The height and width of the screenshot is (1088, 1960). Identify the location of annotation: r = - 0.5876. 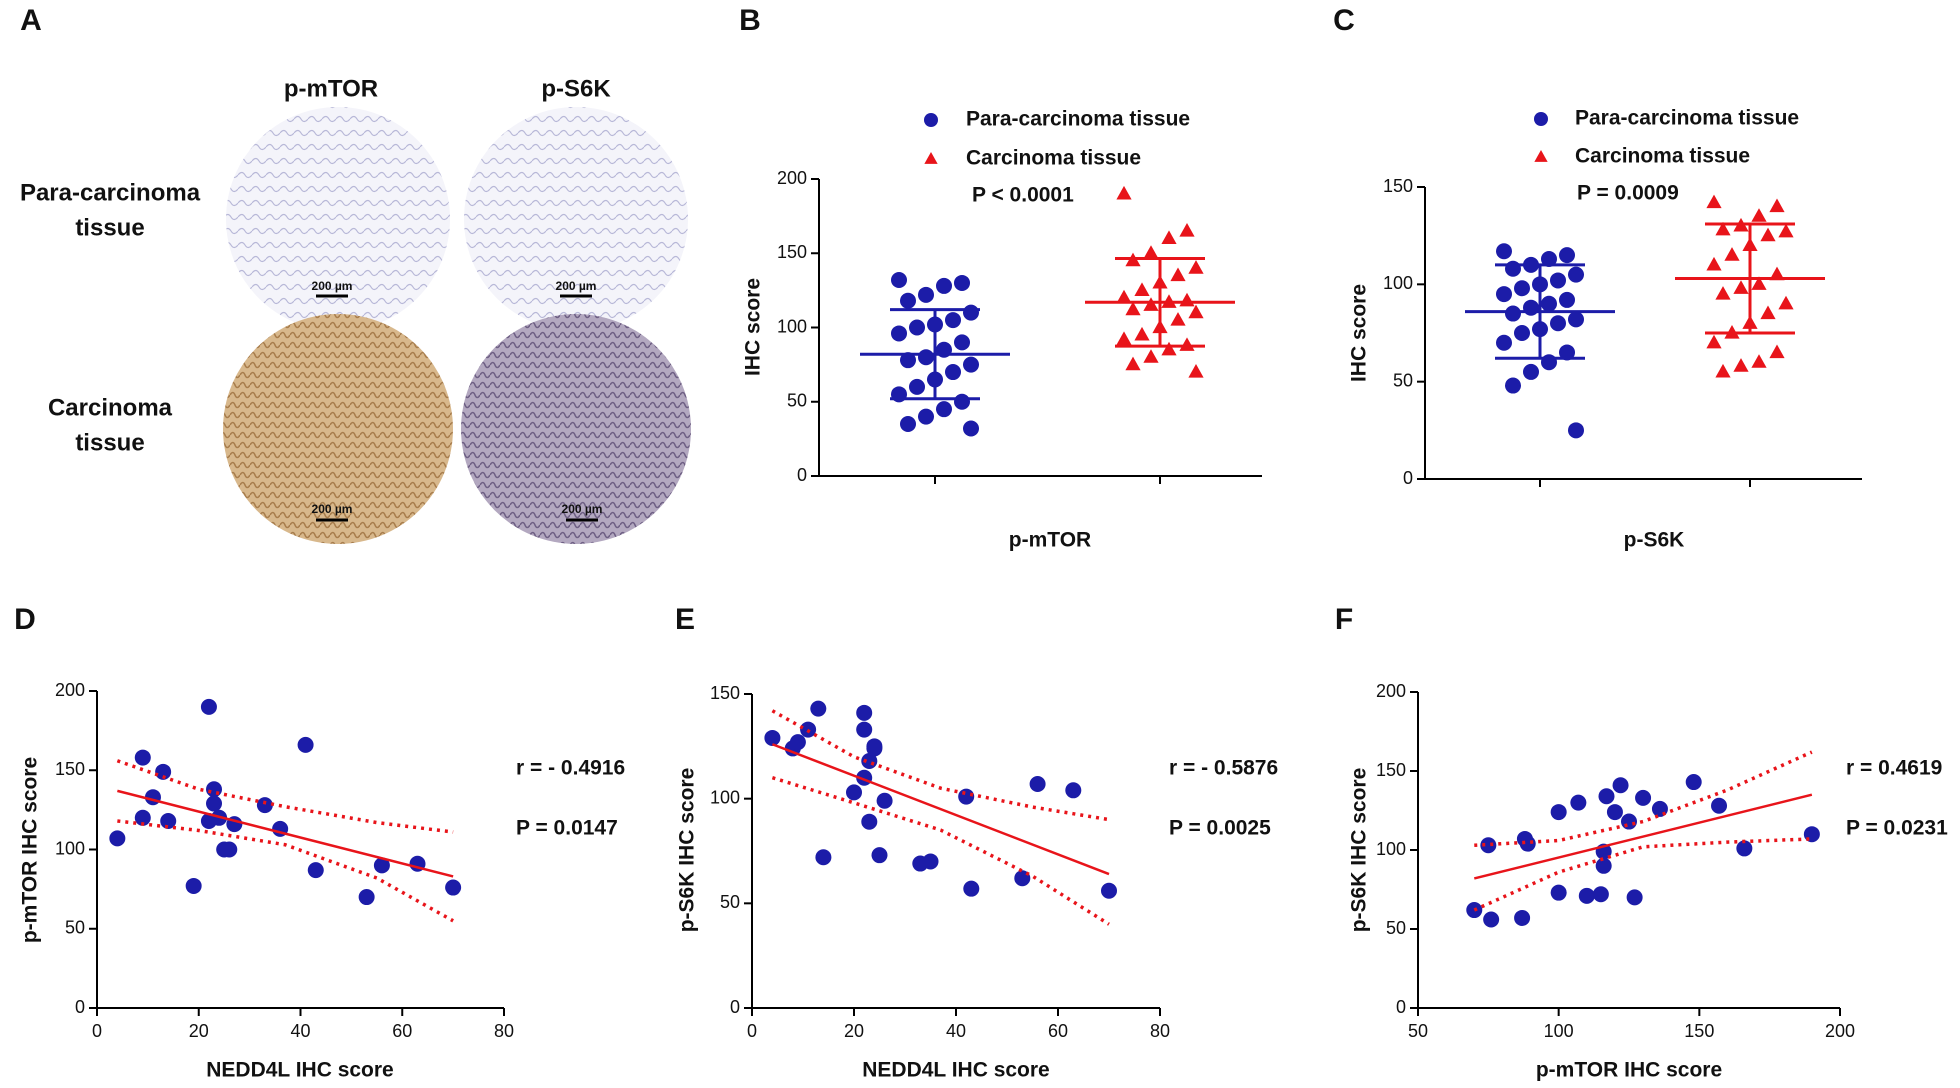
(1223, 768).